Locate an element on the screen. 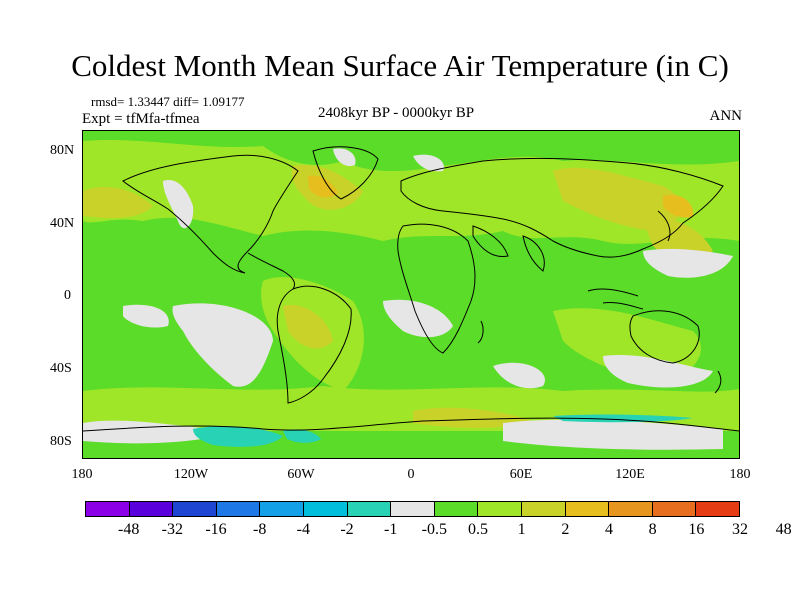 This screenshot has width=800, height=600. lon-label-120w: 120W is located at coordinates (191, 474).